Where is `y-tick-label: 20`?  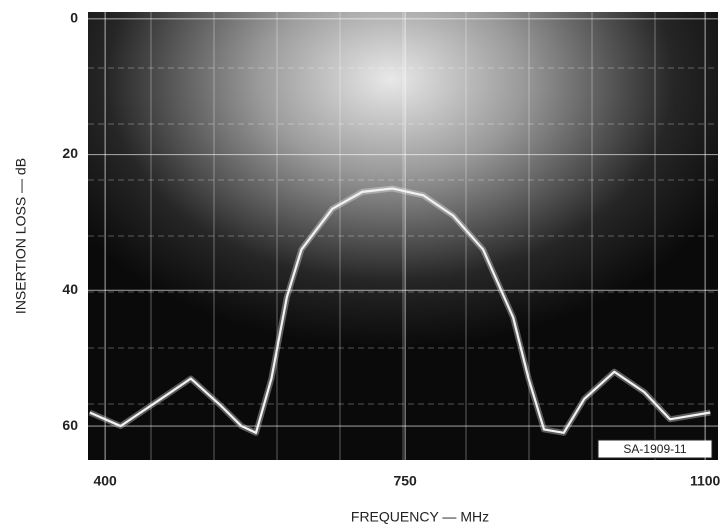 y-tick-label: 20 is located at coordinates (70, 153).